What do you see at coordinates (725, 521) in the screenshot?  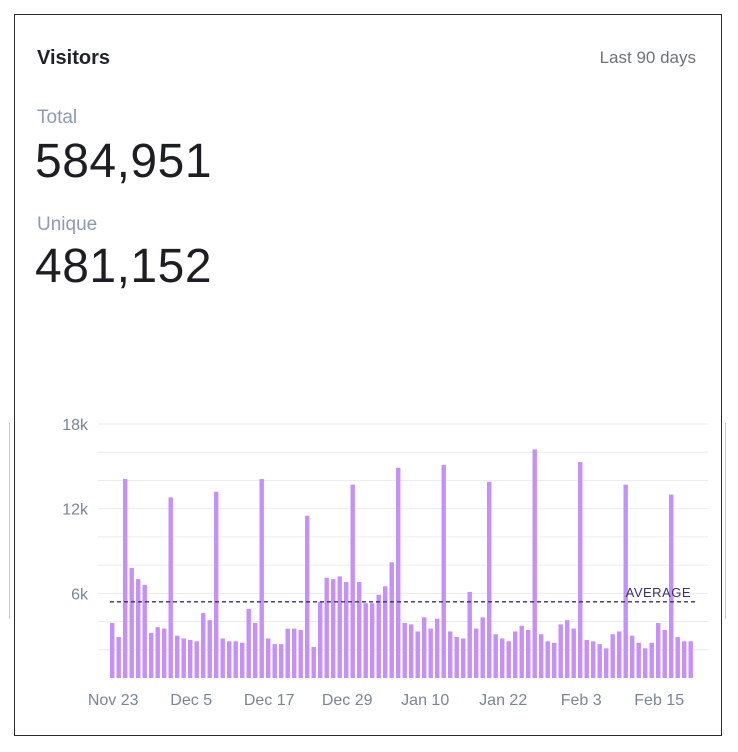 I see `right-edge-divider` at bounding box center [725, 521].